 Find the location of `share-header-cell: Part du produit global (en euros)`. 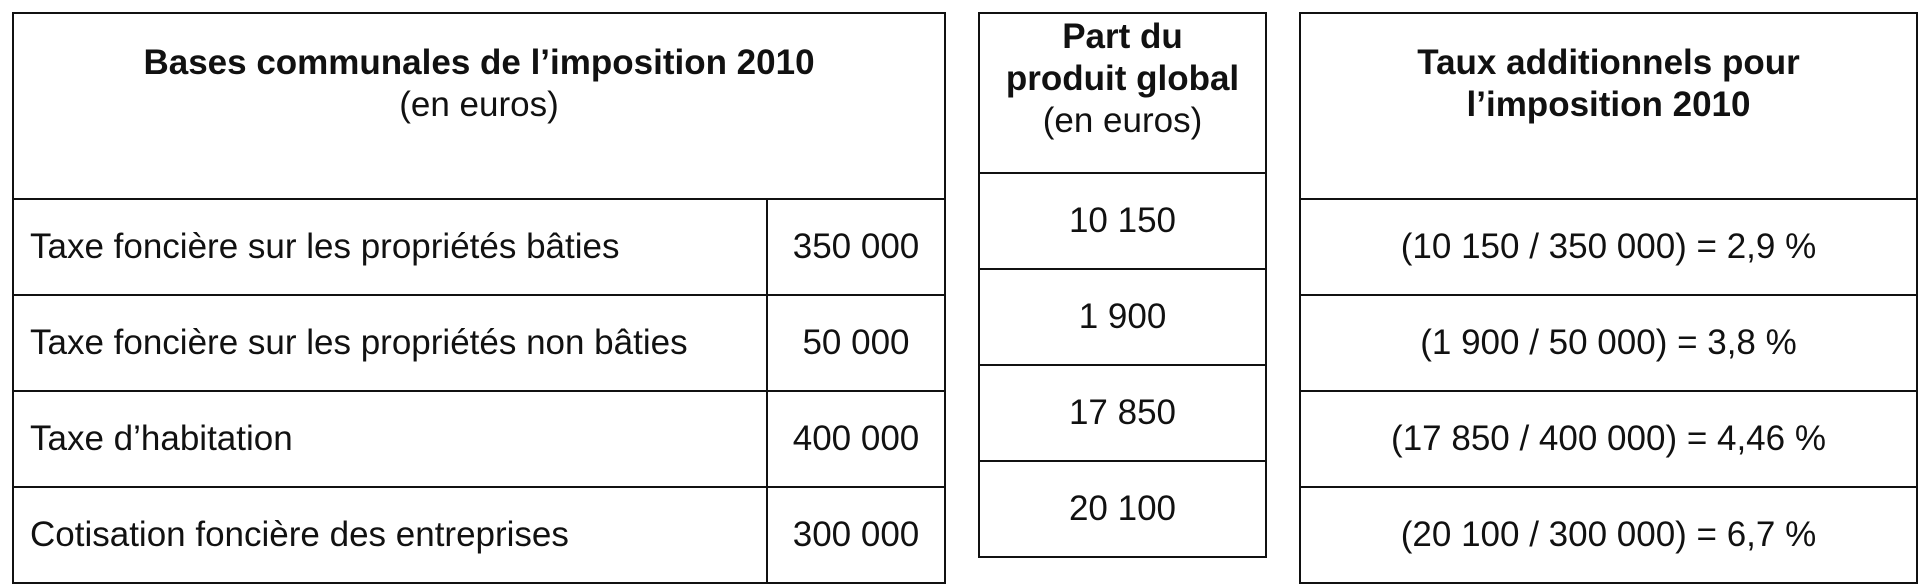

share-header-cell: Part du produit global (en euros) is located at coordinates (1122, 93).